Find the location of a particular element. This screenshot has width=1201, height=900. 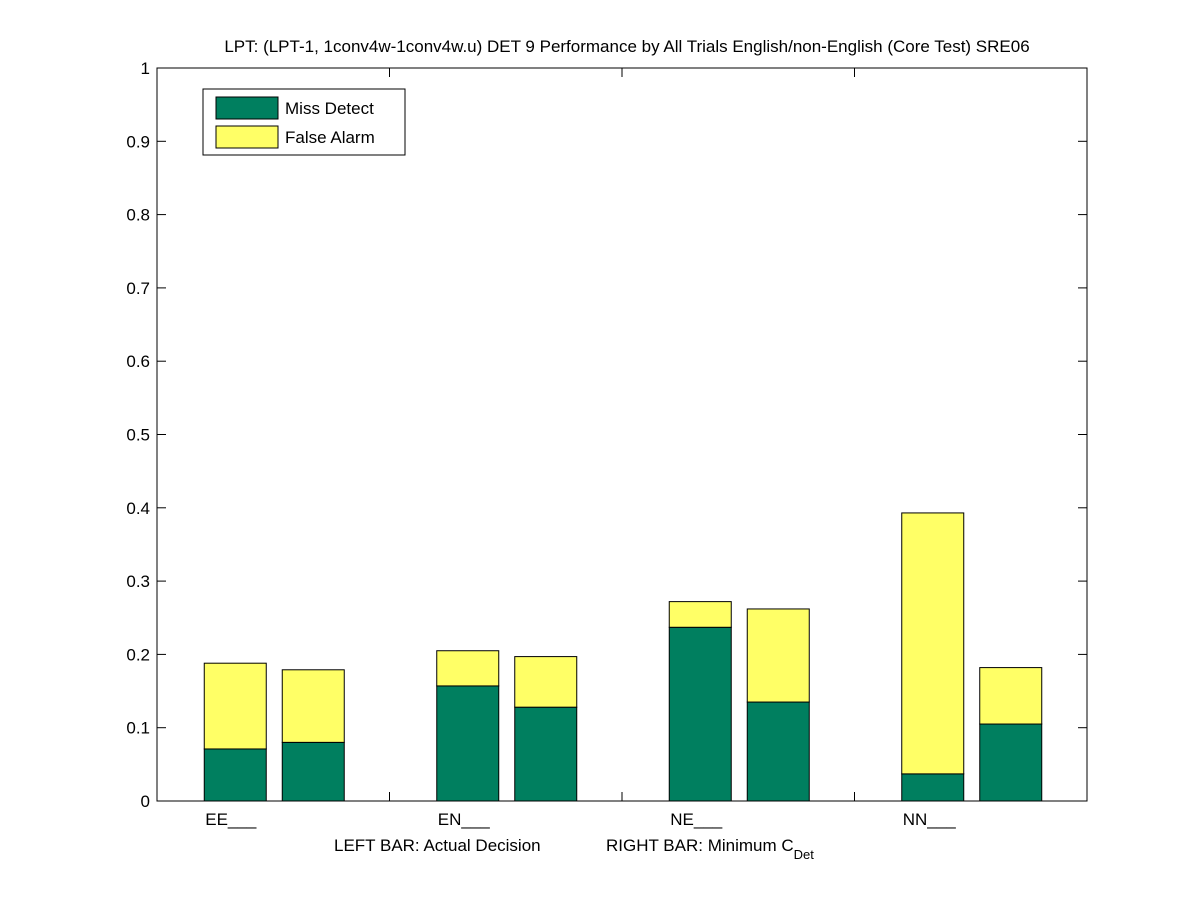

bar-ee-minimum-false-alarm is located at coordinates (313, 706).